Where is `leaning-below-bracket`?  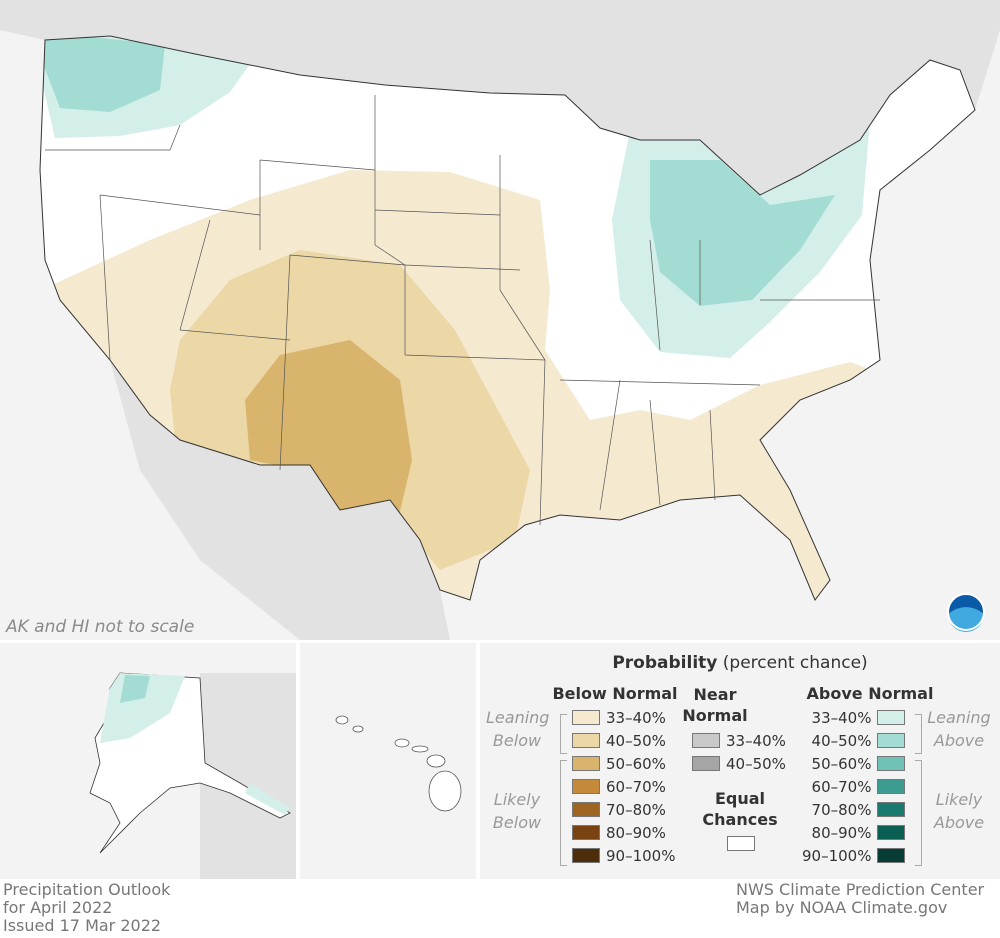
leaning-below-bracket is located at coordinates (563, 734).